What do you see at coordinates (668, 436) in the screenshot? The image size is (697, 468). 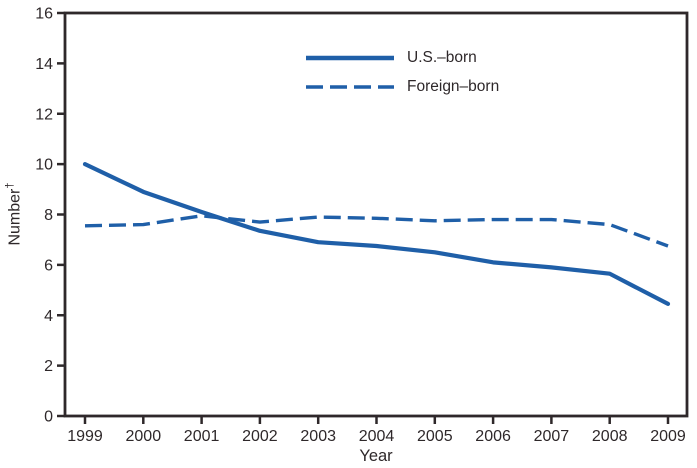 I see `x-axis-tick-label: 2009` at bounding box center [668, 436].